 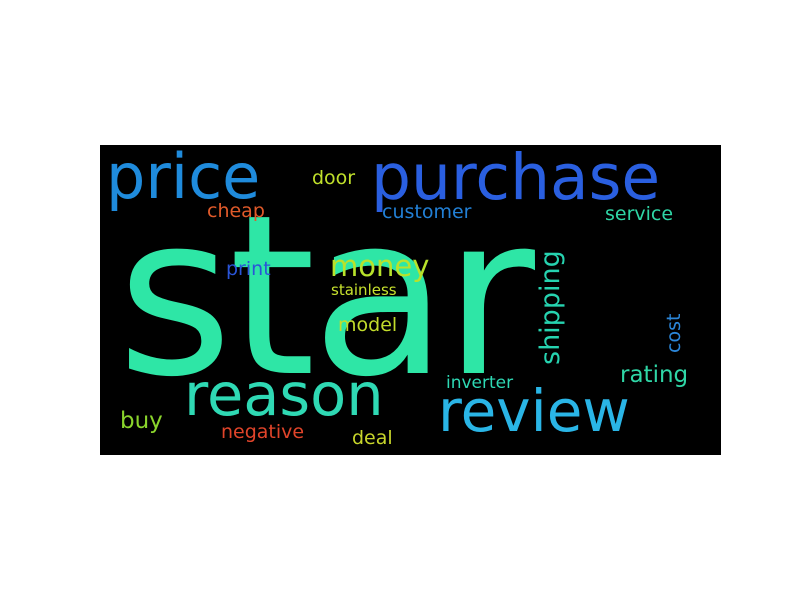 I want to click on word-reason: reason, so click(x=284, y=394).